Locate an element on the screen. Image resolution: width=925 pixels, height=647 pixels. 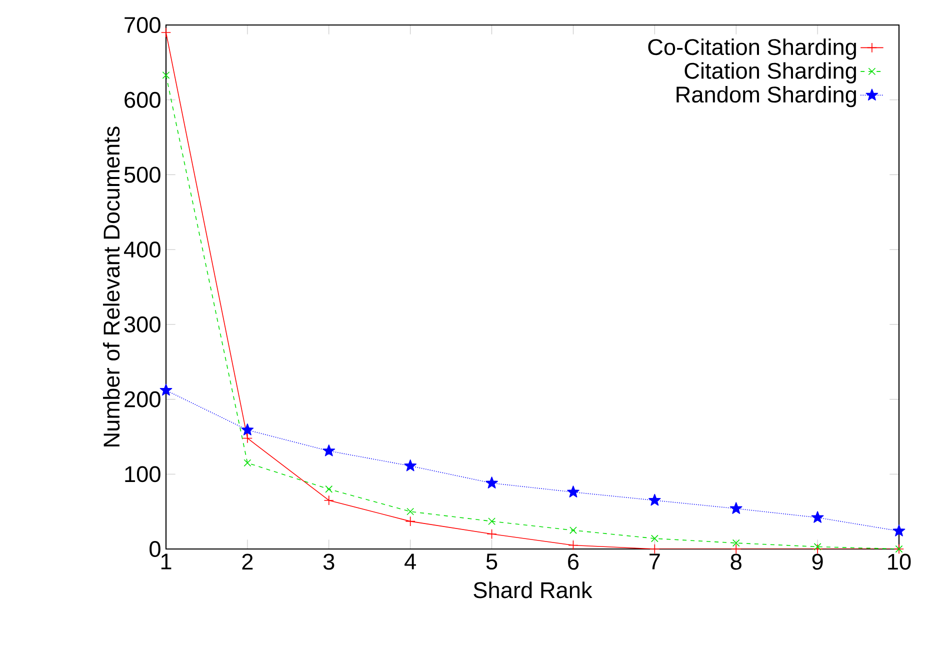
y-tick-label: 200 is located at coordinates (142, 399).